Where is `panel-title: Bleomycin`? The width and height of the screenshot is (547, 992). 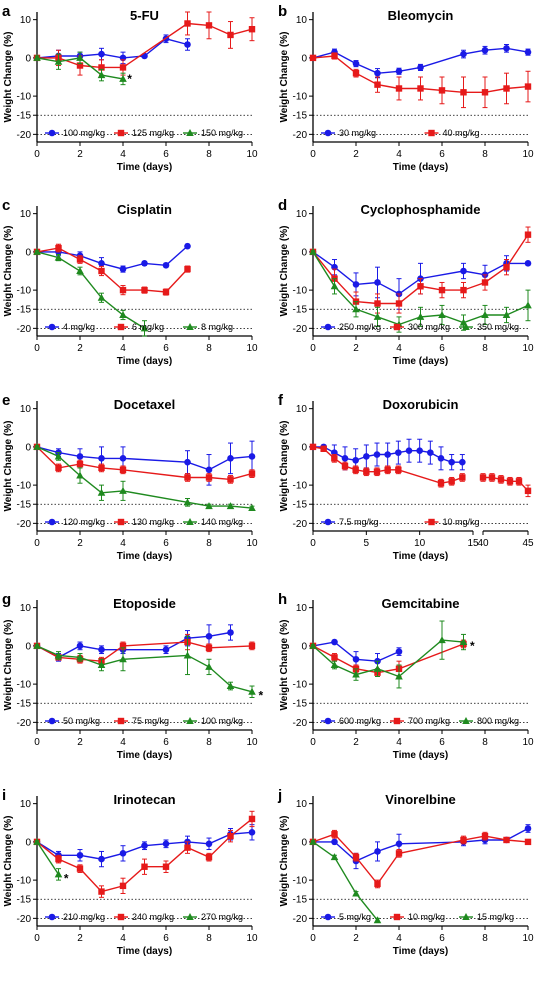 panel-title: Bleomycin is located at coordinates (421, 15).